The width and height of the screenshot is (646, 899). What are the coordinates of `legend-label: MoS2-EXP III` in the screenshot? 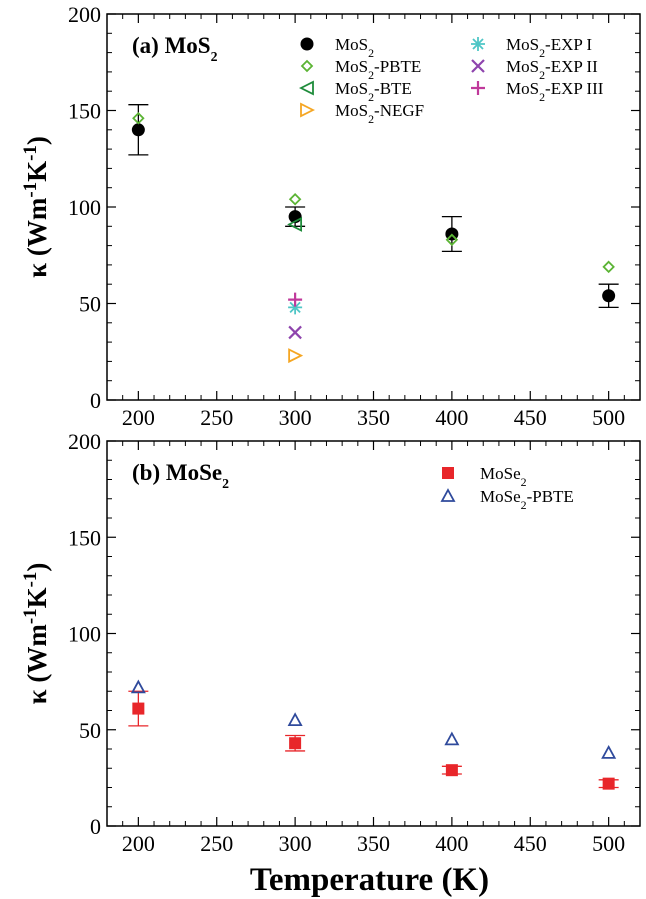 It's located at (555, 91).